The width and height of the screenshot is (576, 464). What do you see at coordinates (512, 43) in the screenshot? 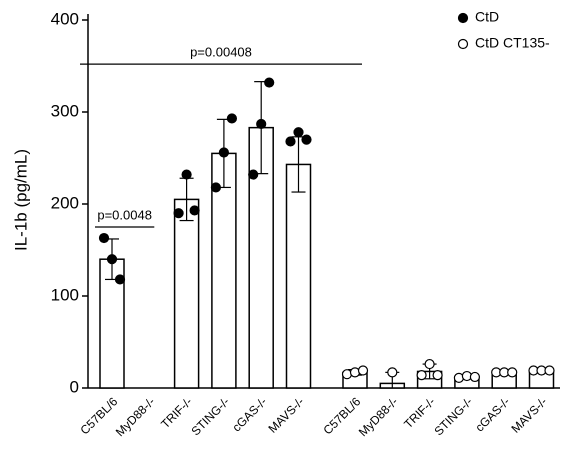
I see `legend-label: CtD CT135-` at bounding box center [512, 43].